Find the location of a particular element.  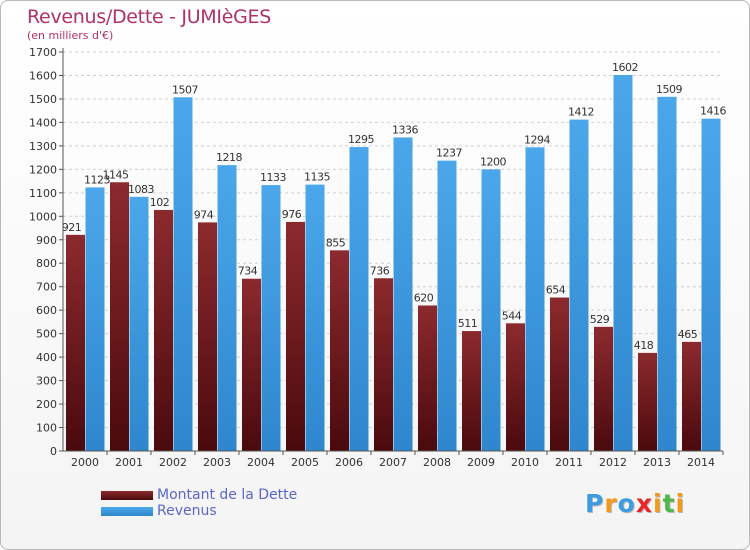

y-tick-label: 1700 is located at coordinates (43, 52).